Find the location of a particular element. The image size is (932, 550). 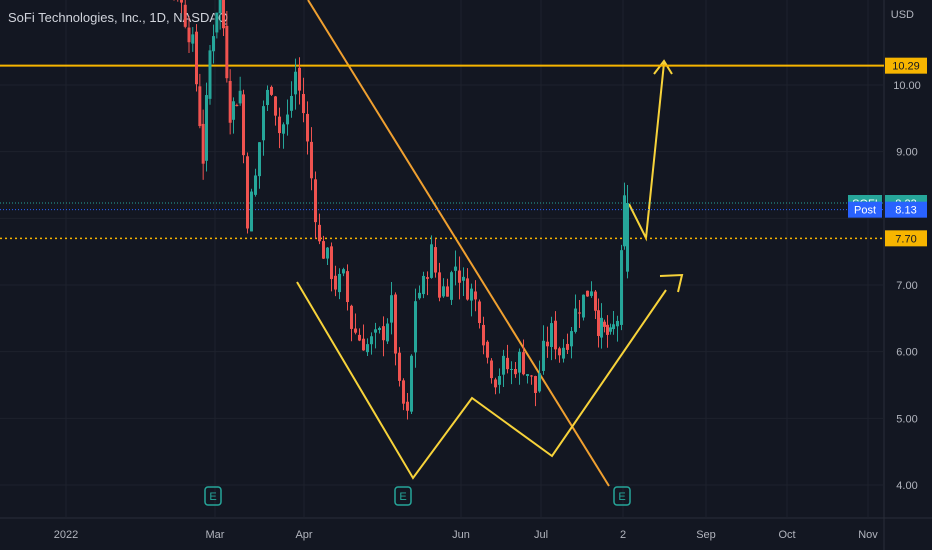

y-tick-label: 6.00 is located at coordinates (906, 353).